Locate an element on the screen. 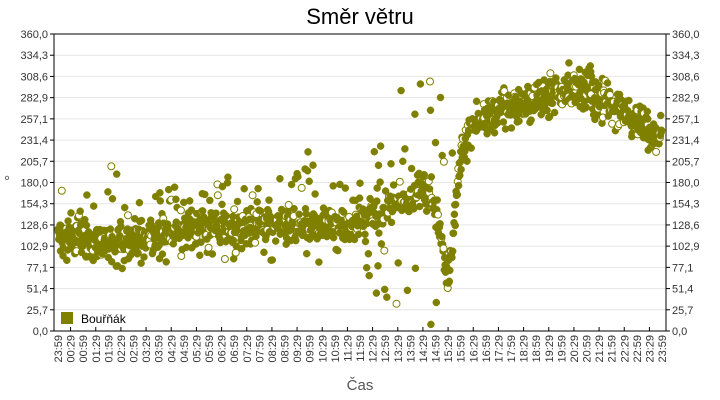 Image resolution: width=720 pixels, height=400 pixels. x-tick-label: 13:29 is located at coordinates (399, 349).